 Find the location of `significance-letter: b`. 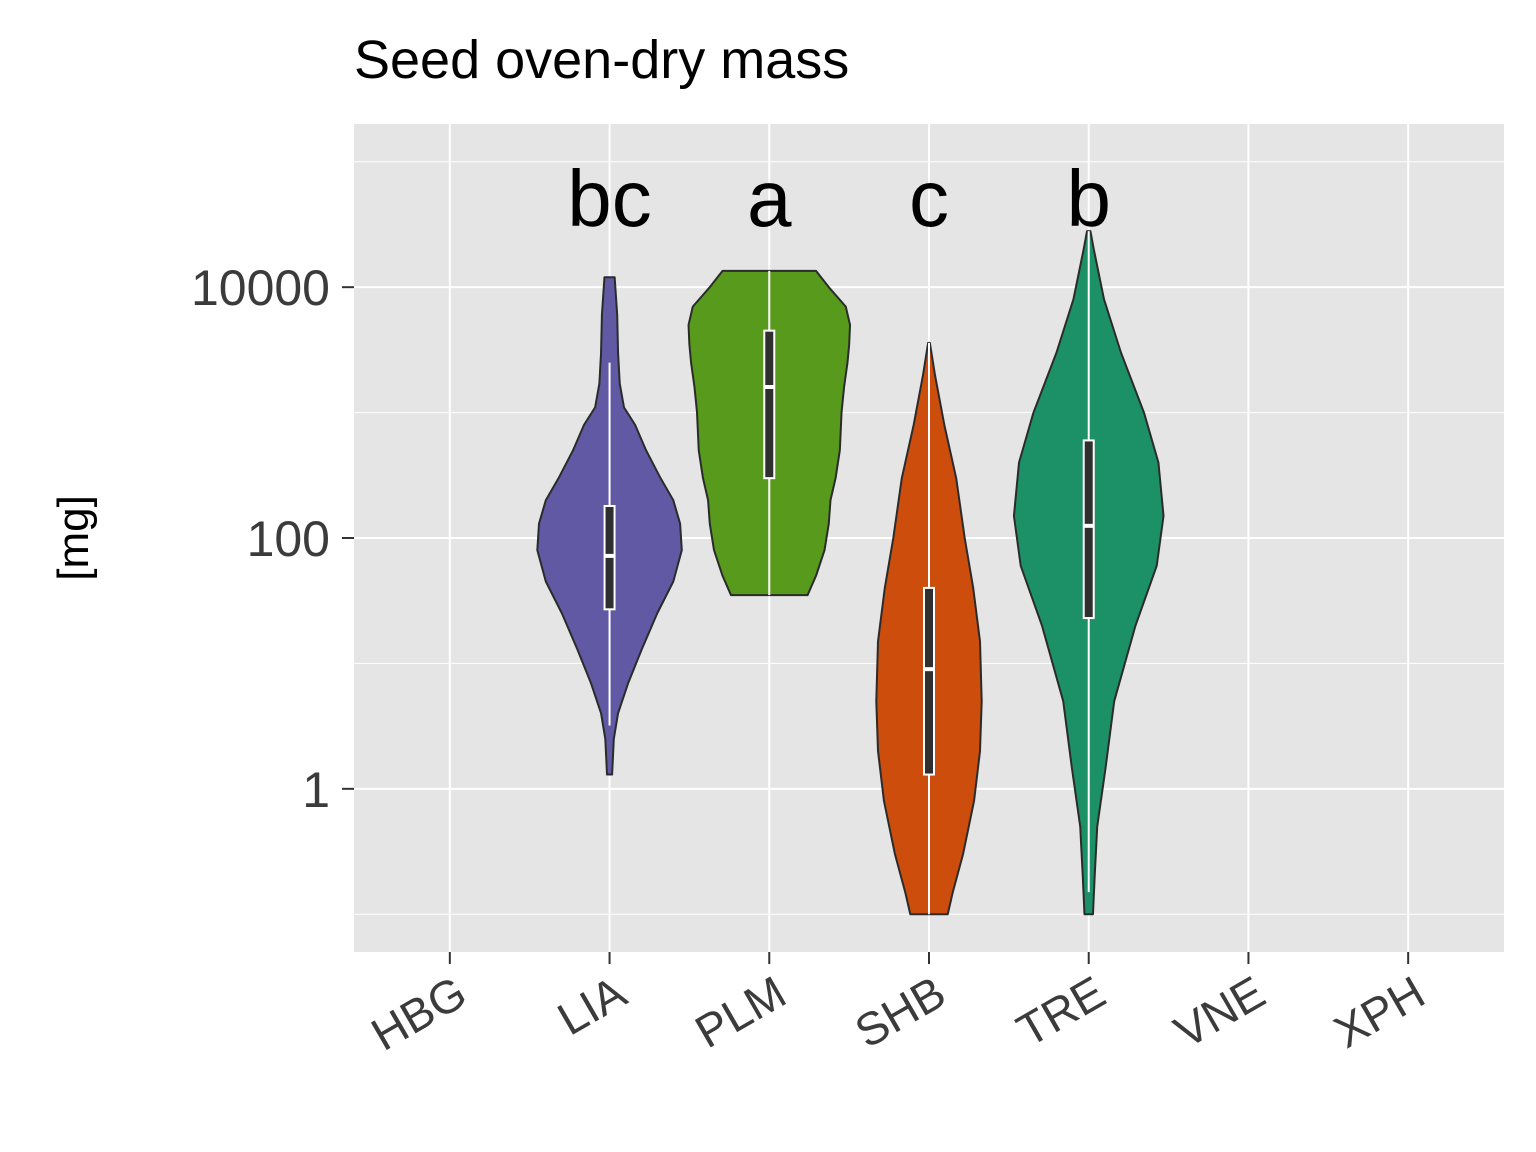

significance-letter: b is located at coordinates (1088, 198).